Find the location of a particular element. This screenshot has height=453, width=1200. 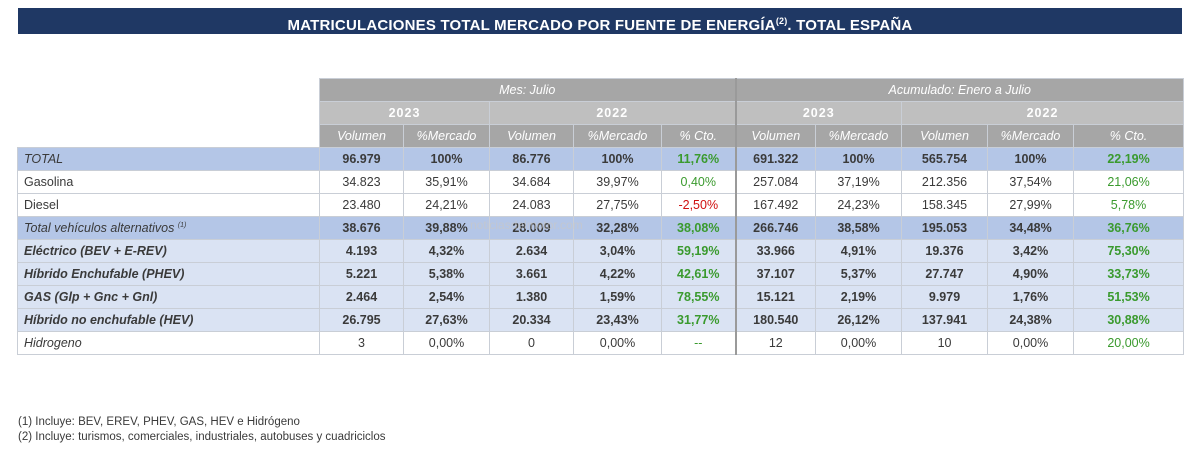

cell-acc-volumen-2022: 158.345 is located at coordinates (945, 205).